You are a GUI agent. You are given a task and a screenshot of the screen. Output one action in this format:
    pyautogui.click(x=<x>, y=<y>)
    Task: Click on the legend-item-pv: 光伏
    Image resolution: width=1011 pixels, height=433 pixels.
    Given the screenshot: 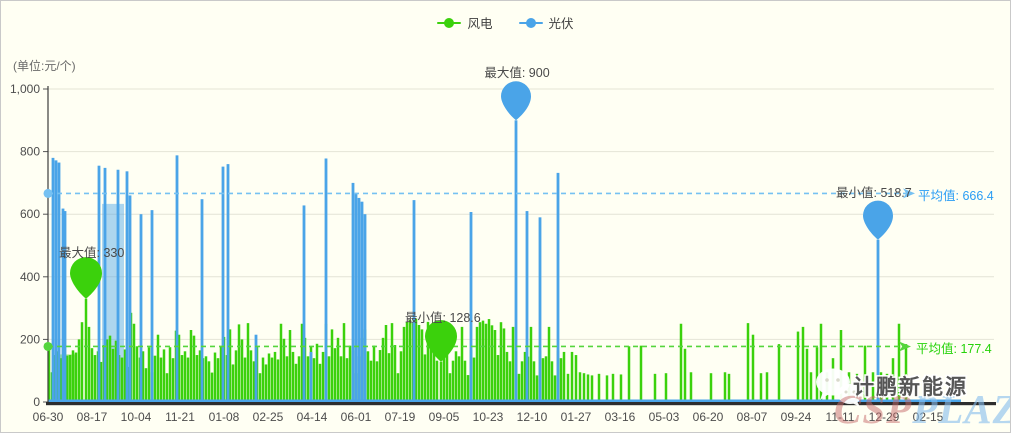 What is the action you would take?
    pyautogui.click(x=546, y=22)
    